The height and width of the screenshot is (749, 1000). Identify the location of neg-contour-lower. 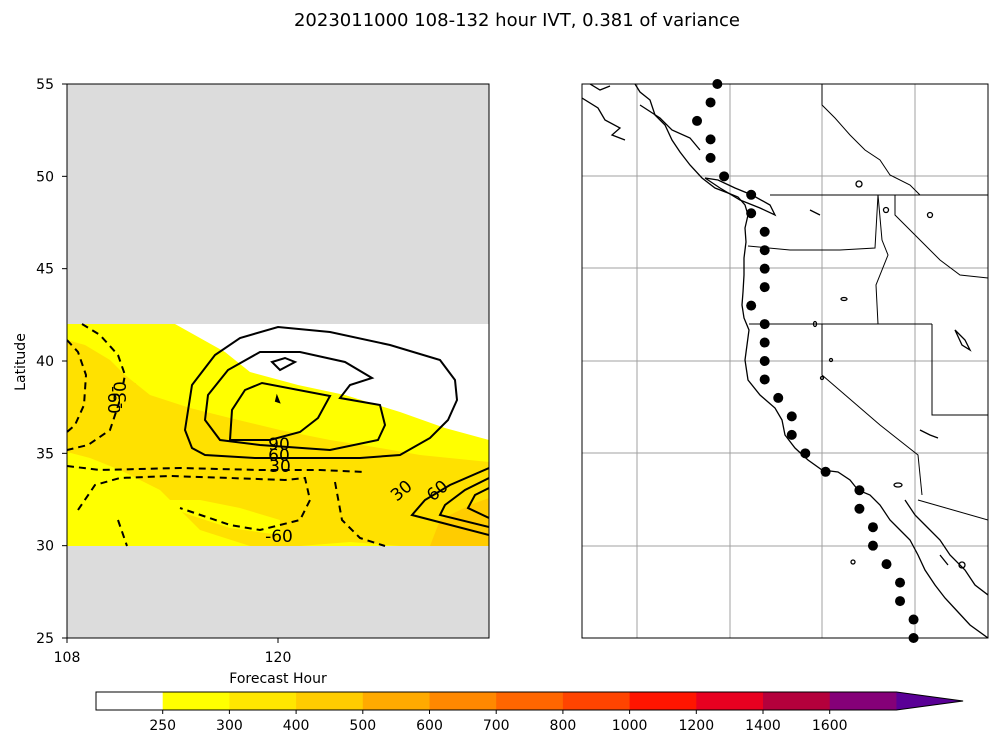
(216, 469).